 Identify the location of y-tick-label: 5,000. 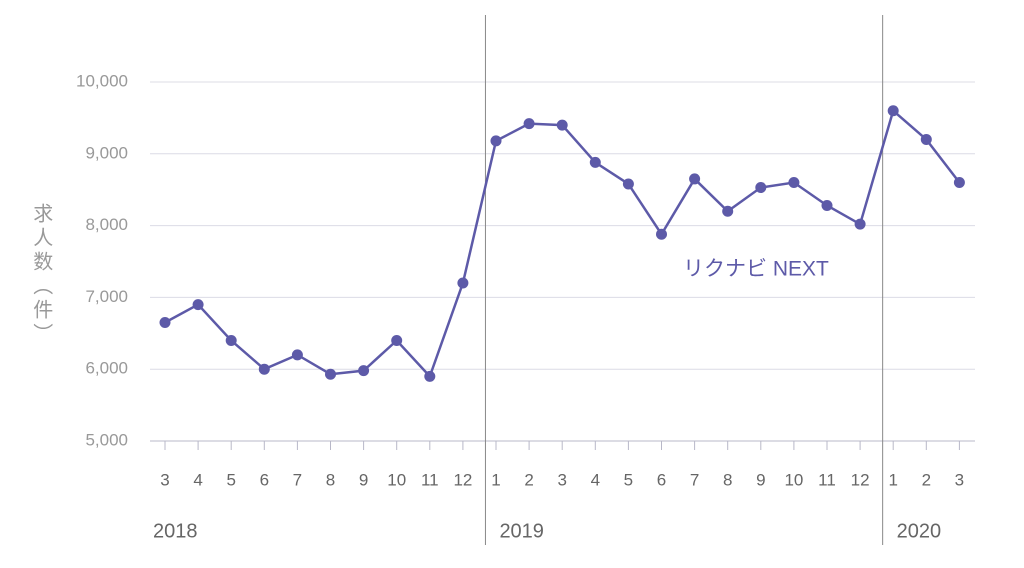
(106, 439).